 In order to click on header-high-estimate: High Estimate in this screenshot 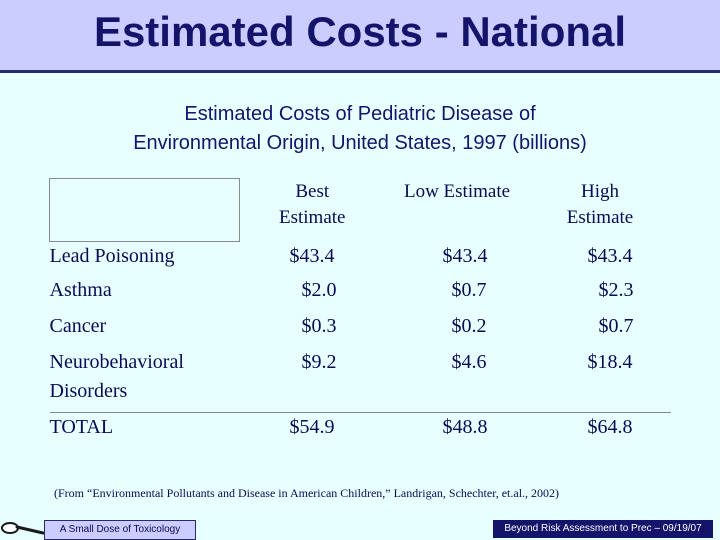, I will do `click(600, 210)`.